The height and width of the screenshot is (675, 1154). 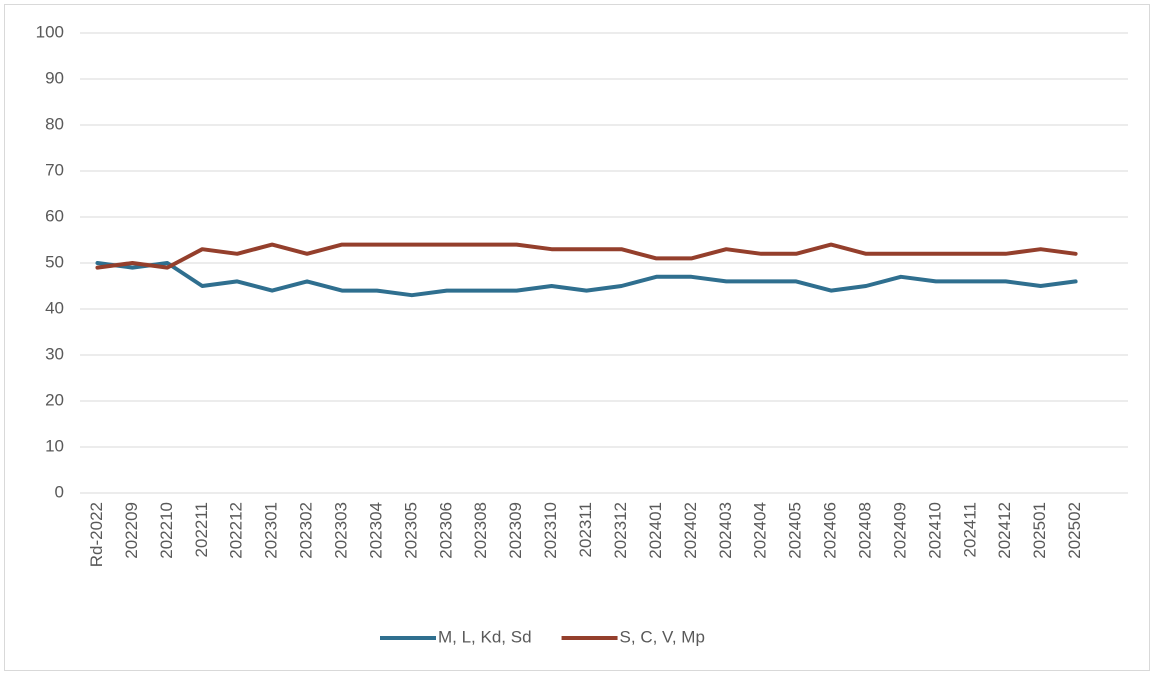 What do you see at coordinates (54, 445) in the screenshot?
I see `y-tick-label: 10` at bounding box center [54, 445].